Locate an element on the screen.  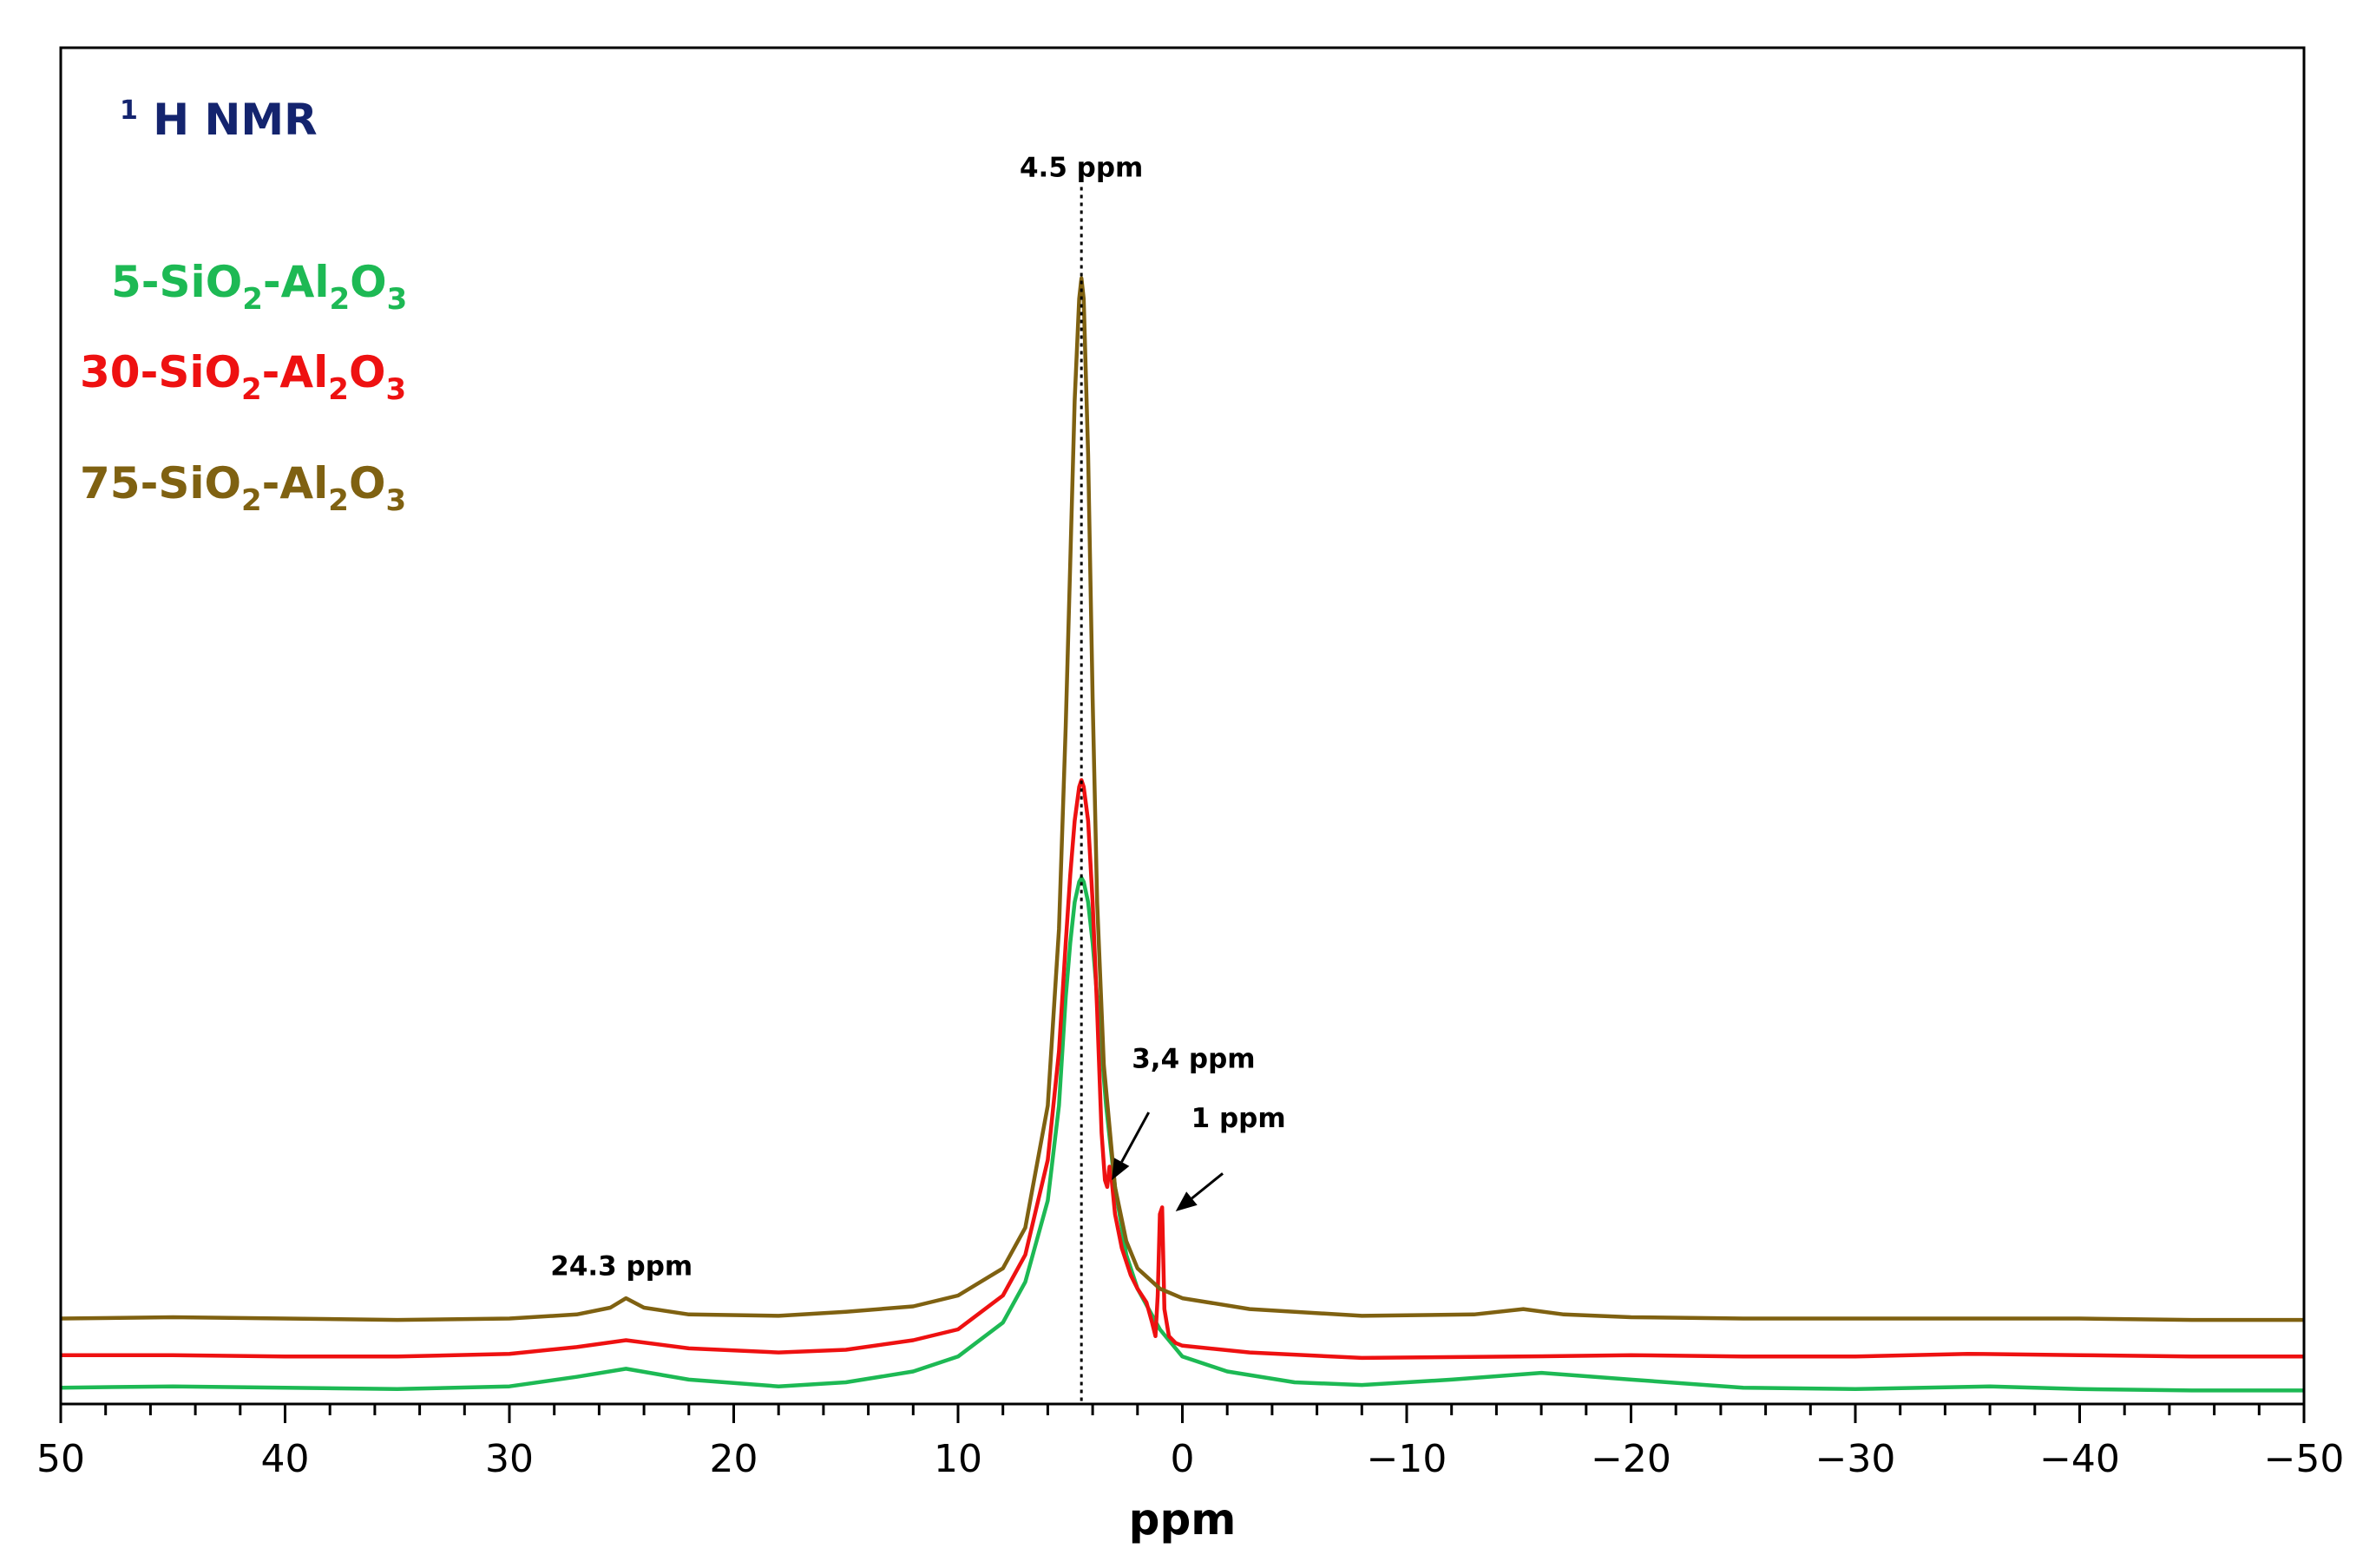
chart-title: 1 H NMR is located at coordinates (219, 112).